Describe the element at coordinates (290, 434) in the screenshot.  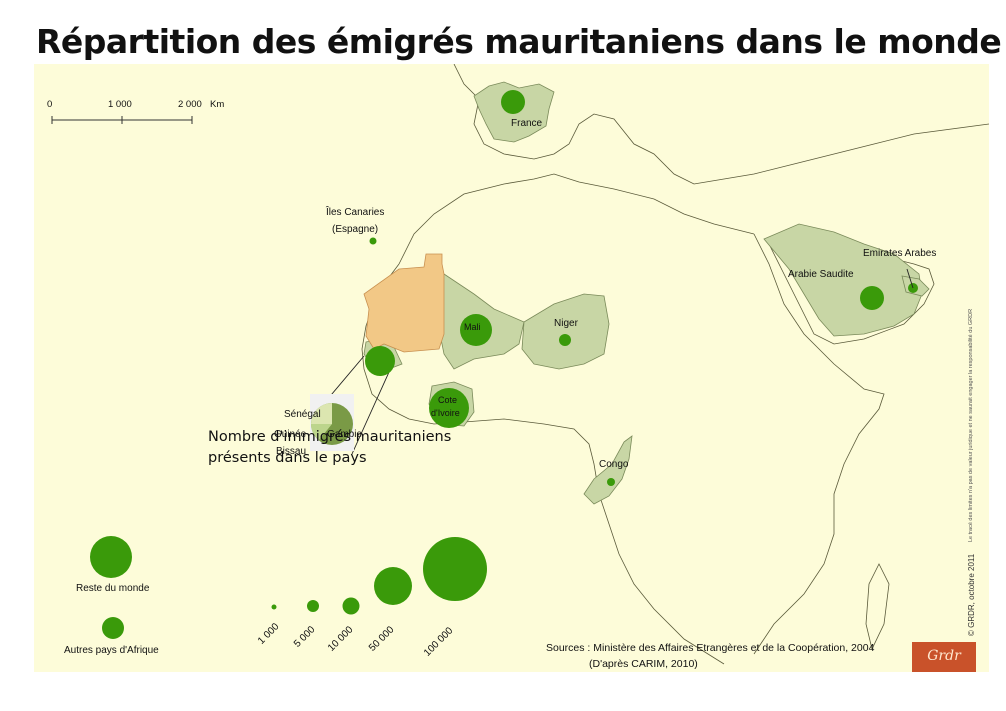
I see `label-guinee-1: Guinée` at that location.